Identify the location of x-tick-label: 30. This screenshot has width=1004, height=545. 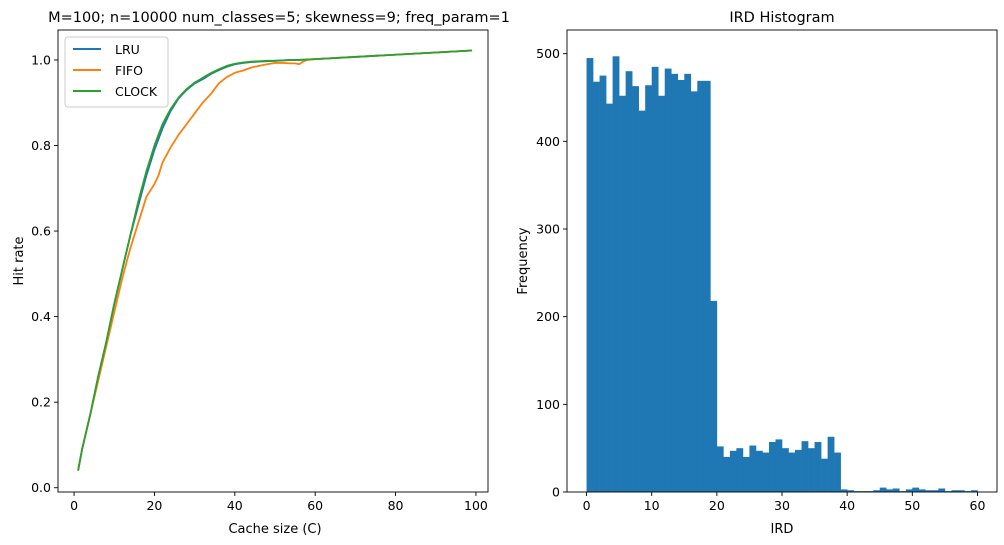
(782, 505).